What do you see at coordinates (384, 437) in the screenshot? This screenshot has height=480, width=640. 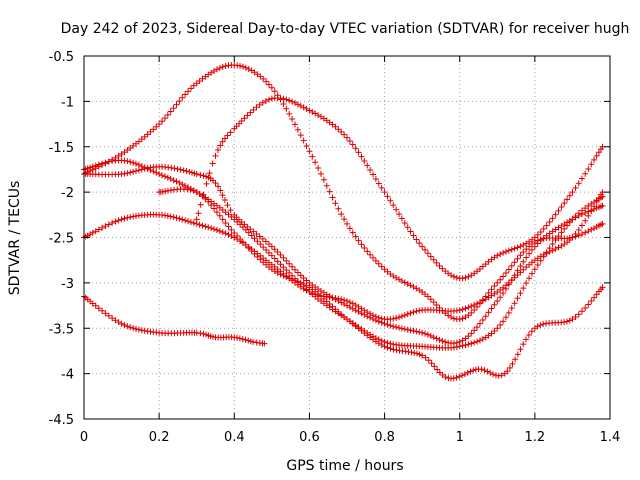 I see `x-tick-label: 0.8` at bounding box center [384, 437].